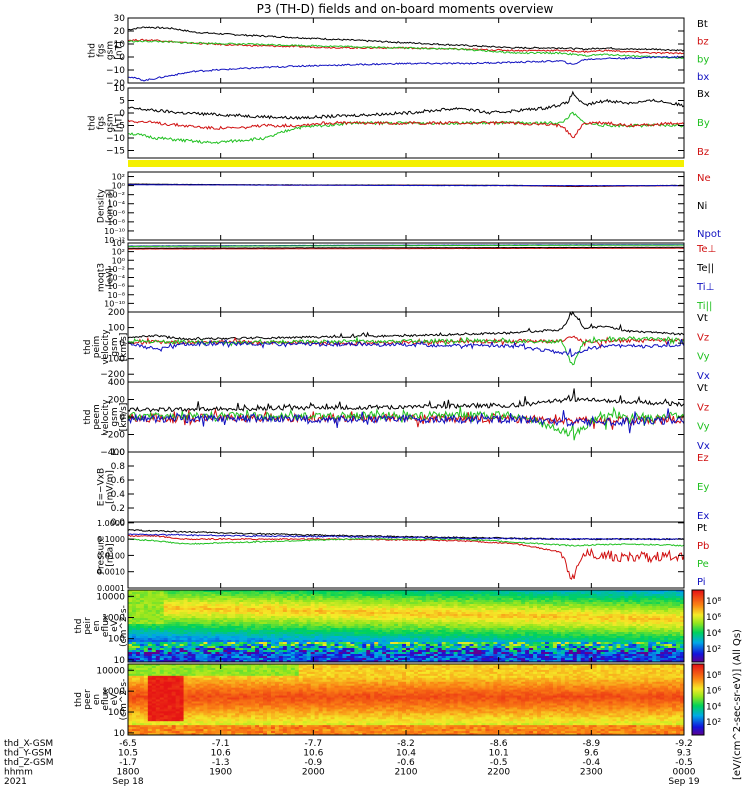  I want to click on y-tick-label: 20, so click(120, 32).